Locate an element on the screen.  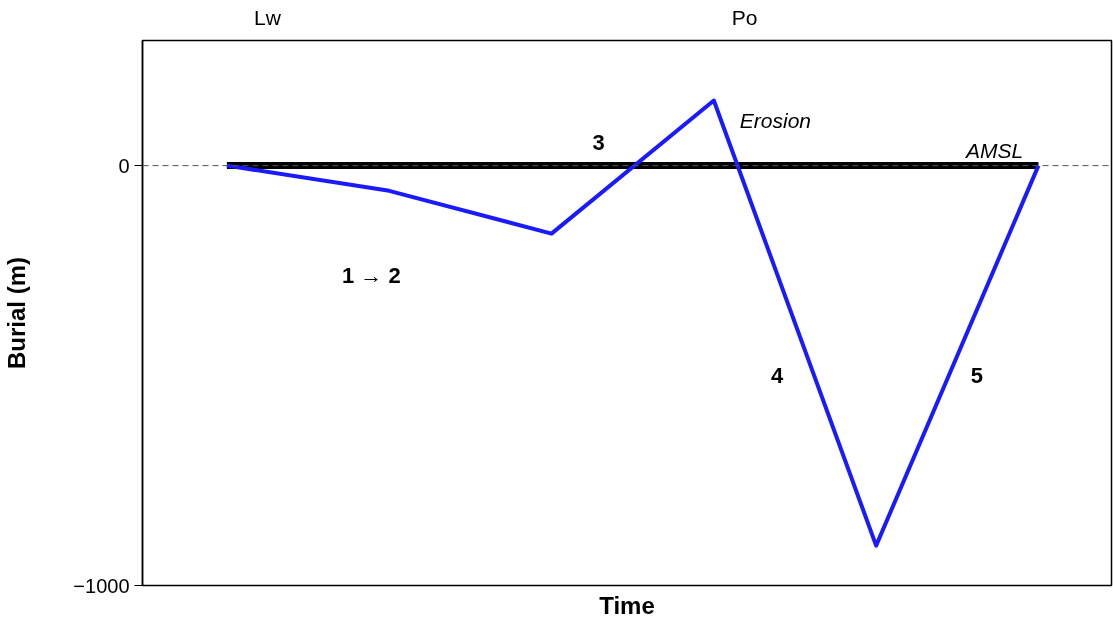
y-tick-label: 0 is located at coordinates (124, 165).